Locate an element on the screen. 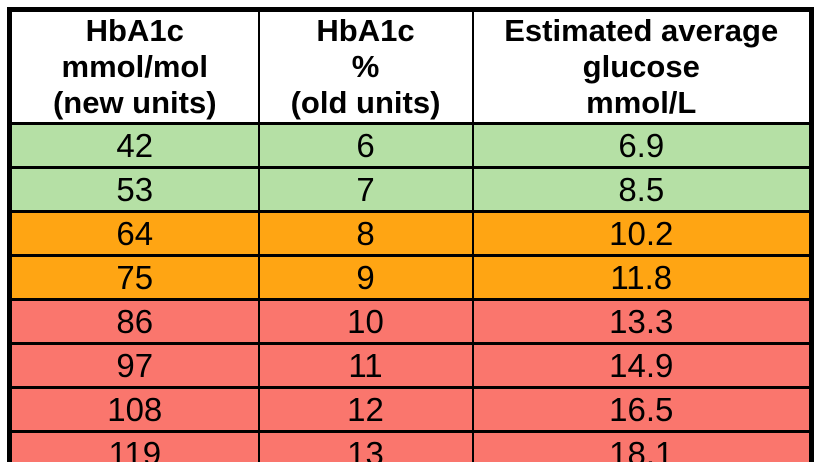 The width and height of the screenshot is (817, 462). table-row: 97 11 14.9 is located at coordinates (410, 365).